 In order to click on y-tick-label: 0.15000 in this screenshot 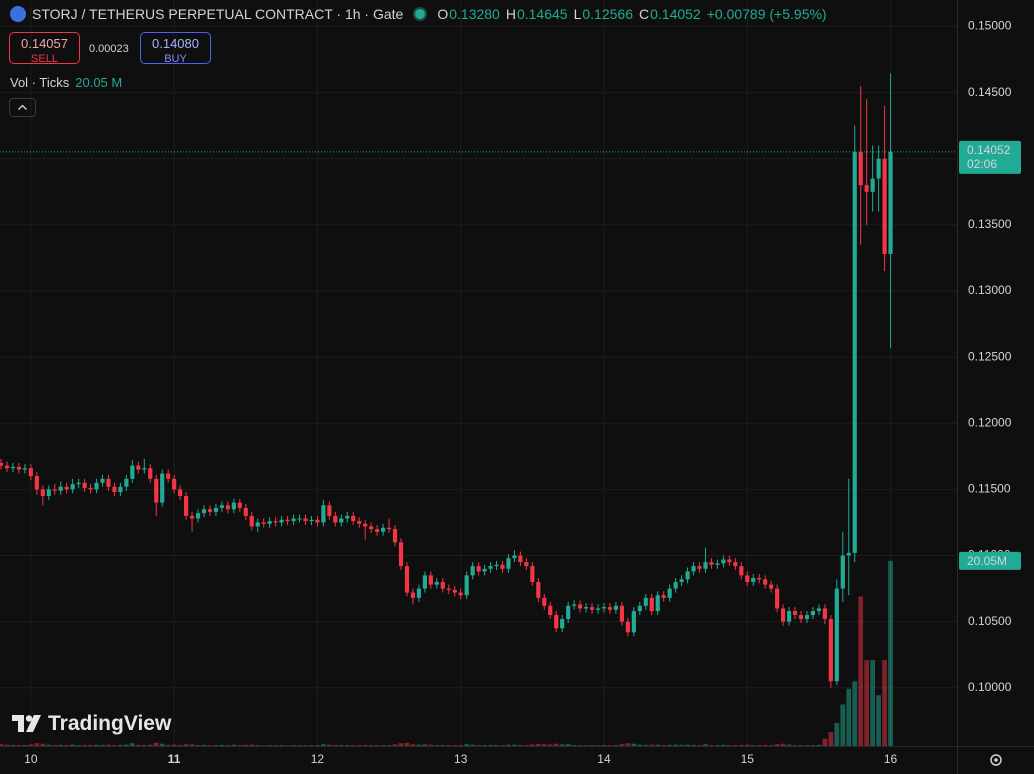, I will do `click(990, 26)`.